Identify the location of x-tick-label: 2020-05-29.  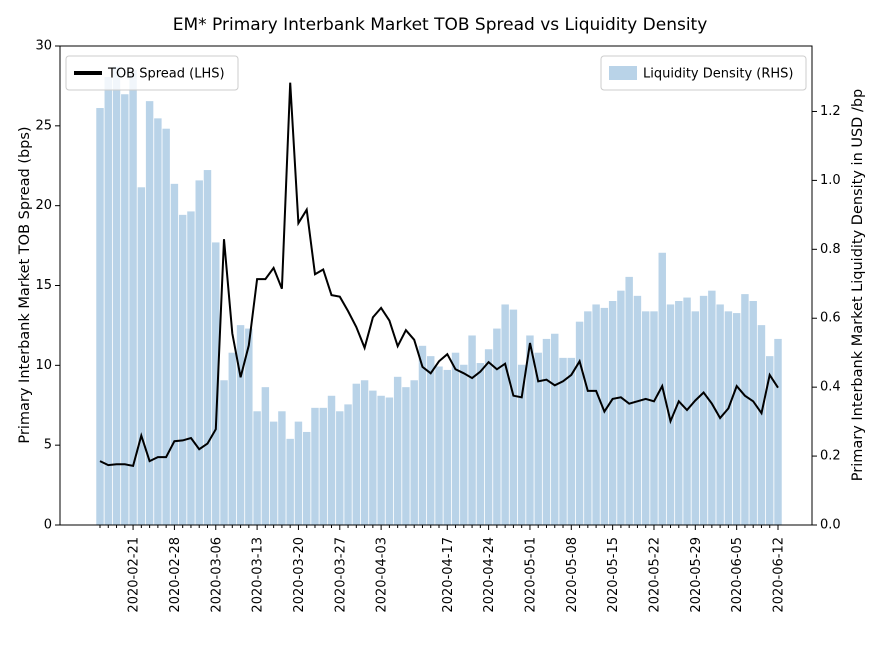
(696, 575).